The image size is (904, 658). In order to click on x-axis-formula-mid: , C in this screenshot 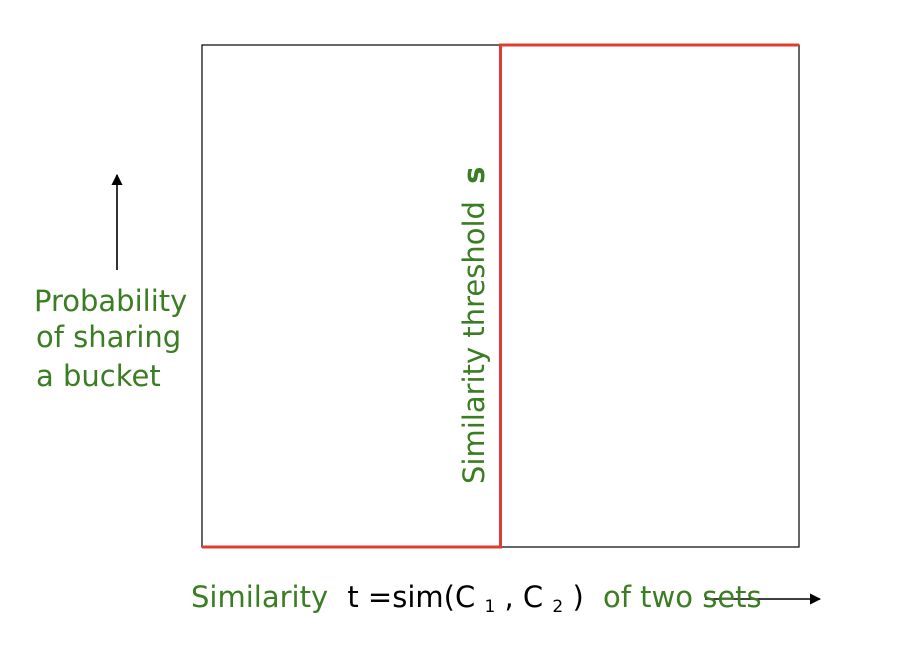, I will do `click(523, 597)`.